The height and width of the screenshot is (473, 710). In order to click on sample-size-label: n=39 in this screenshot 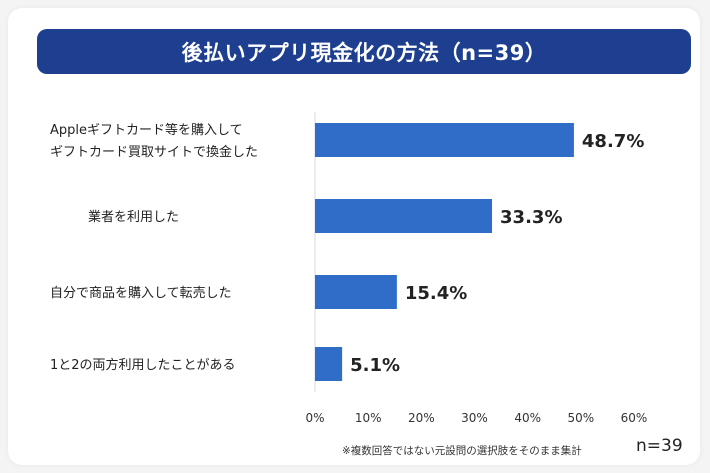, I will do `click(659, 446)`.